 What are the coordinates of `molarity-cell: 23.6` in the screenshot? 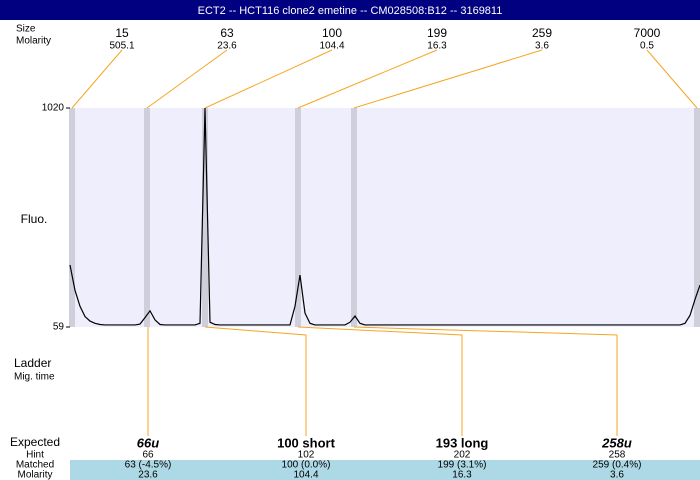 It's located at (148, 475).